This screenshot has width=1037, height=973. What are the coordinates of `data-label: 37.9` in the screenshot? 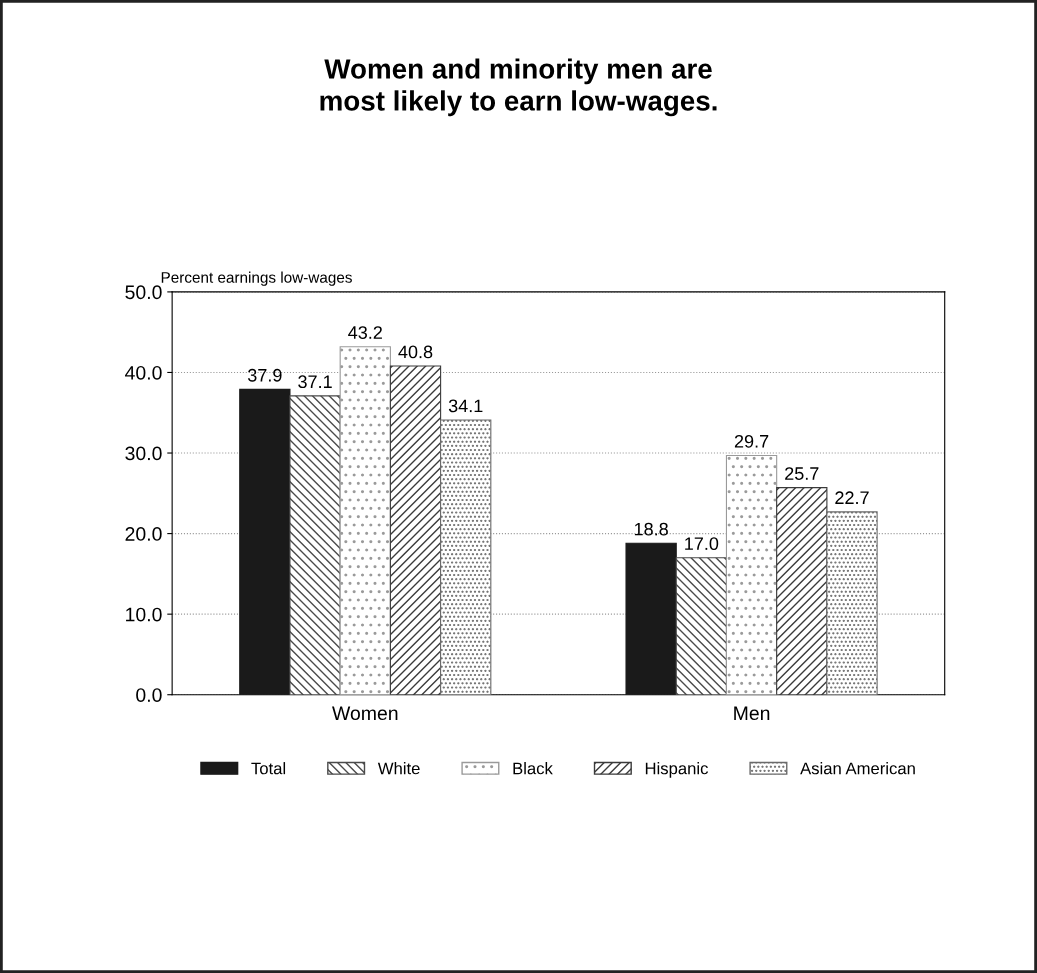 It's located at (264, 375).